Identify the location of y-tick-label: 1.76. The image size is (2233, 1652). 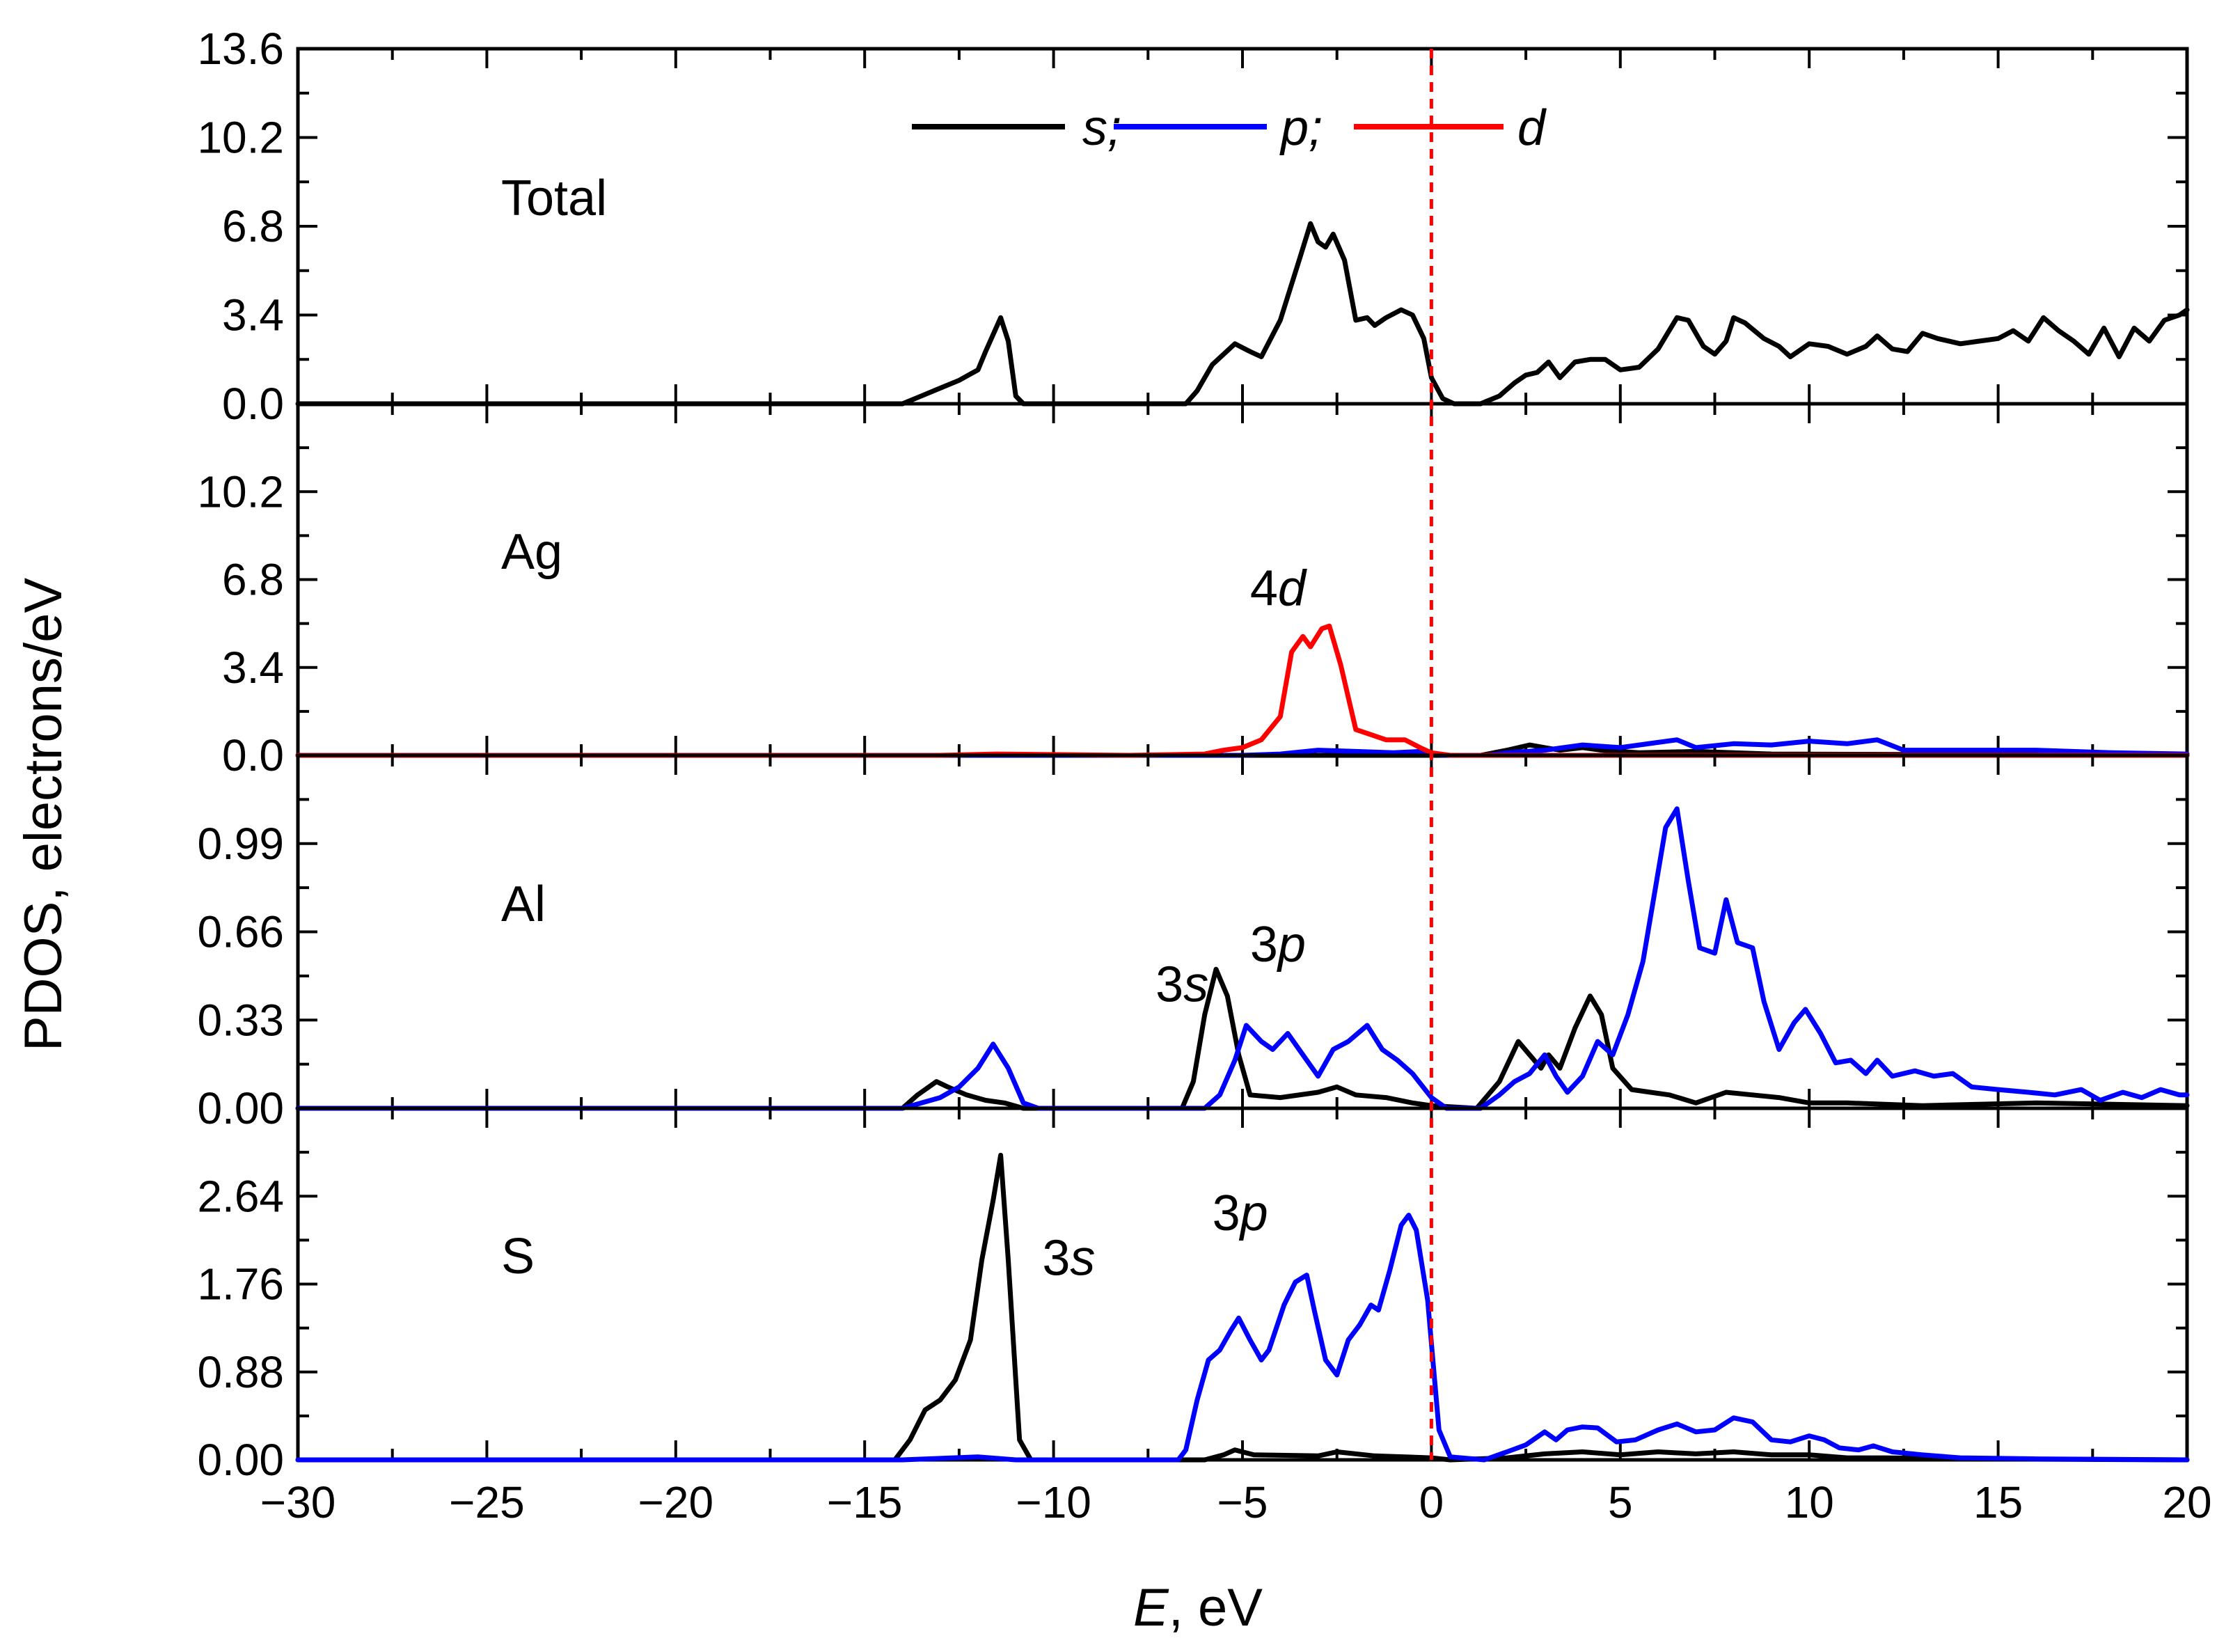
(240, 1284).